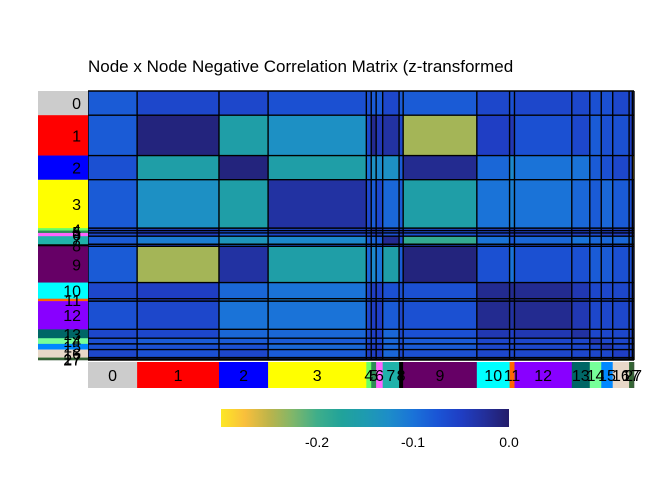 This screenshot has width=672, height=480. I want to click on row-network-label-16: 16, so click(72, 355).